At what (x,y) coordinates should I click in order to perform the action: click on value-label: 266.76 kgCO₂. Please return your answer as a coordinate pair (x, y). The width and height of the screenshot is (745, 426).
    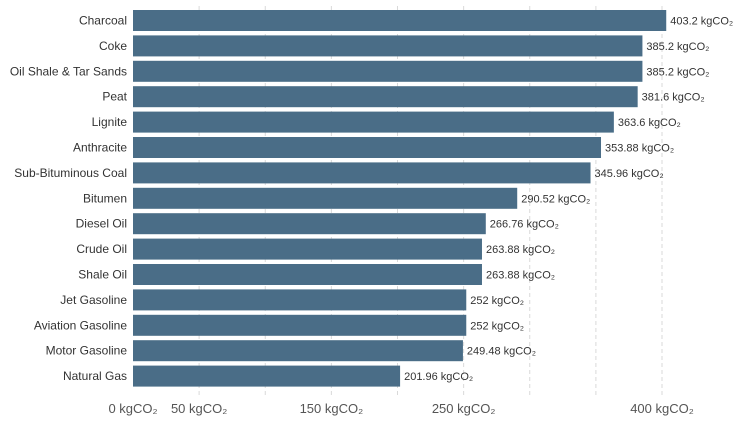
    Looking at the image, I should click on (524, 225).